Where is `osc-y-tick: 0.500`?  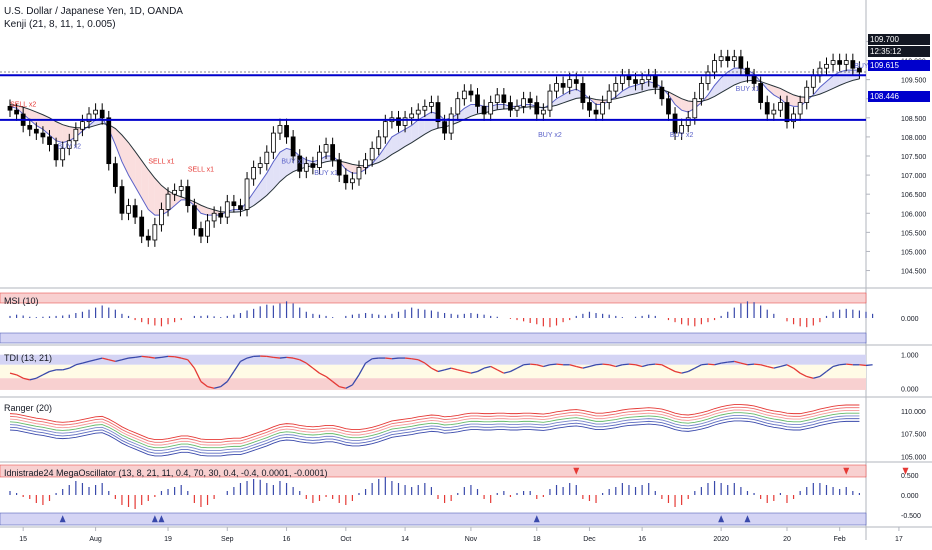 osc-y-tick: 0.500 is located at coordinates (910, 476).